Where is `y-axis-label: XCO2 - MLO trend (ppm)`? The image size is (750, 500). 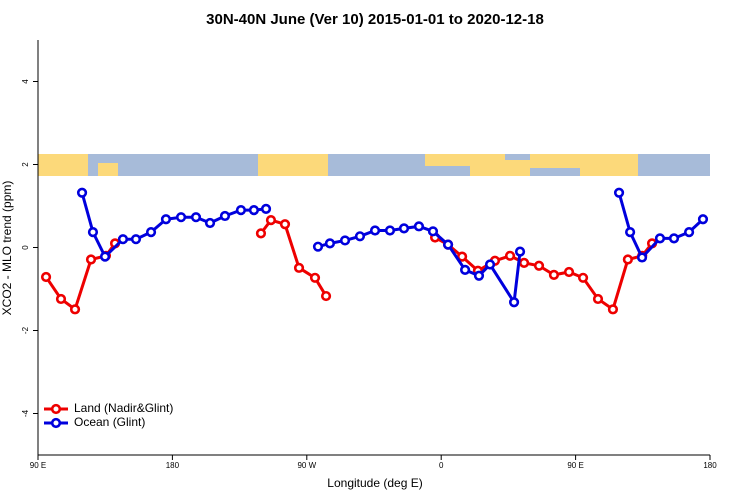
y-axis-label: XCO2 - MLO trend (ppm) is located at coordinates (7, 248).